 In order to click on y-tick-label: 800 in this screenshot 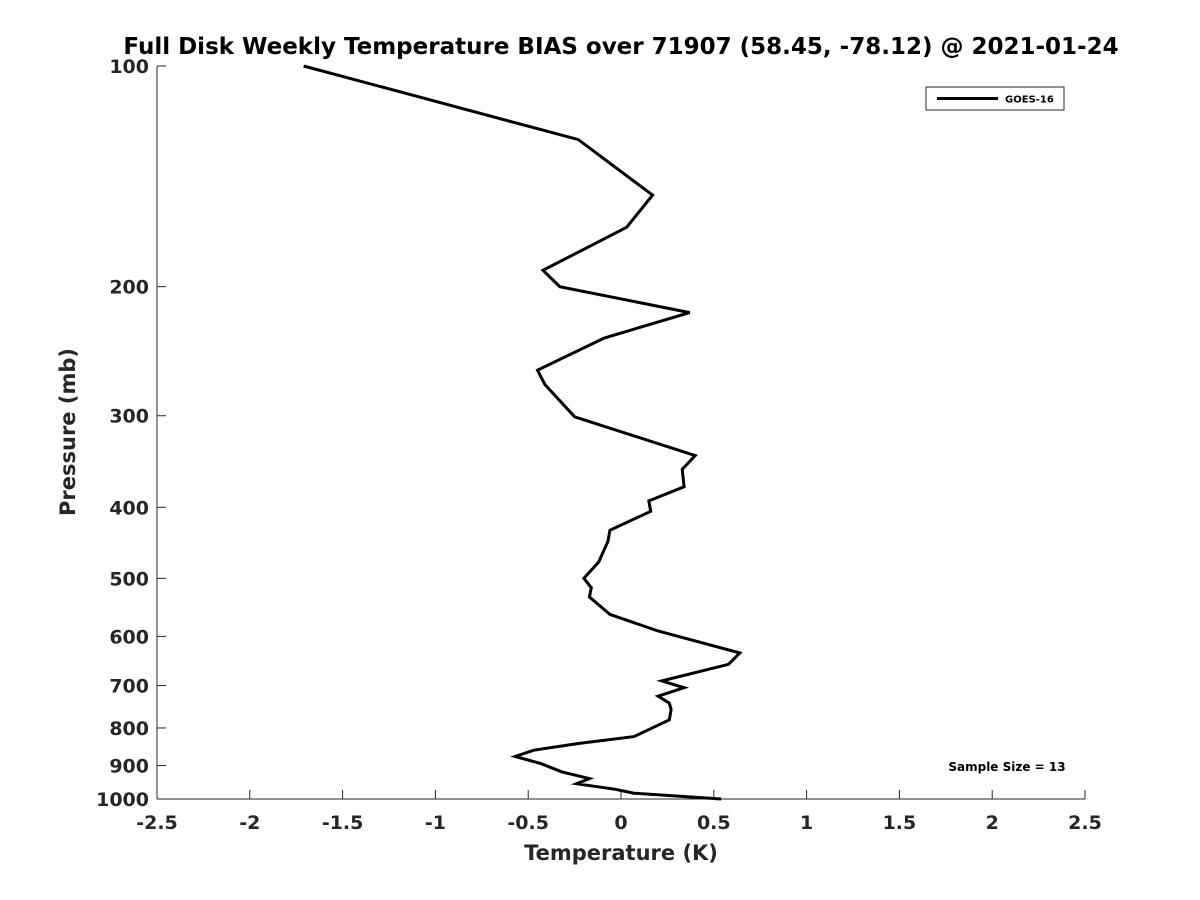, I will do `click(129, 729)`.